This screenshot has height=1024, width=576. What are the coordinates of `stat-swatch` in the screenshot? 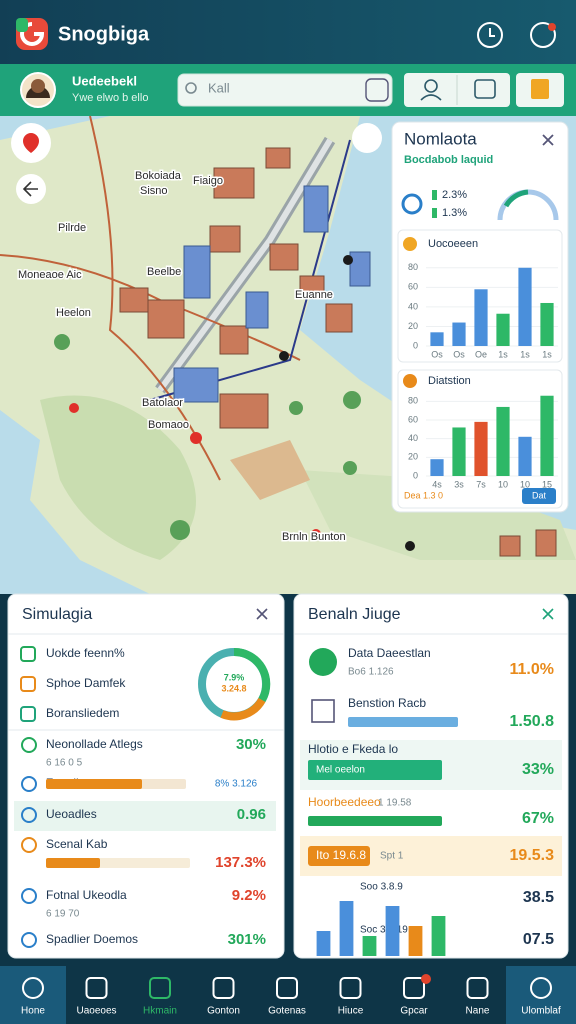 It's located at (434, 213).